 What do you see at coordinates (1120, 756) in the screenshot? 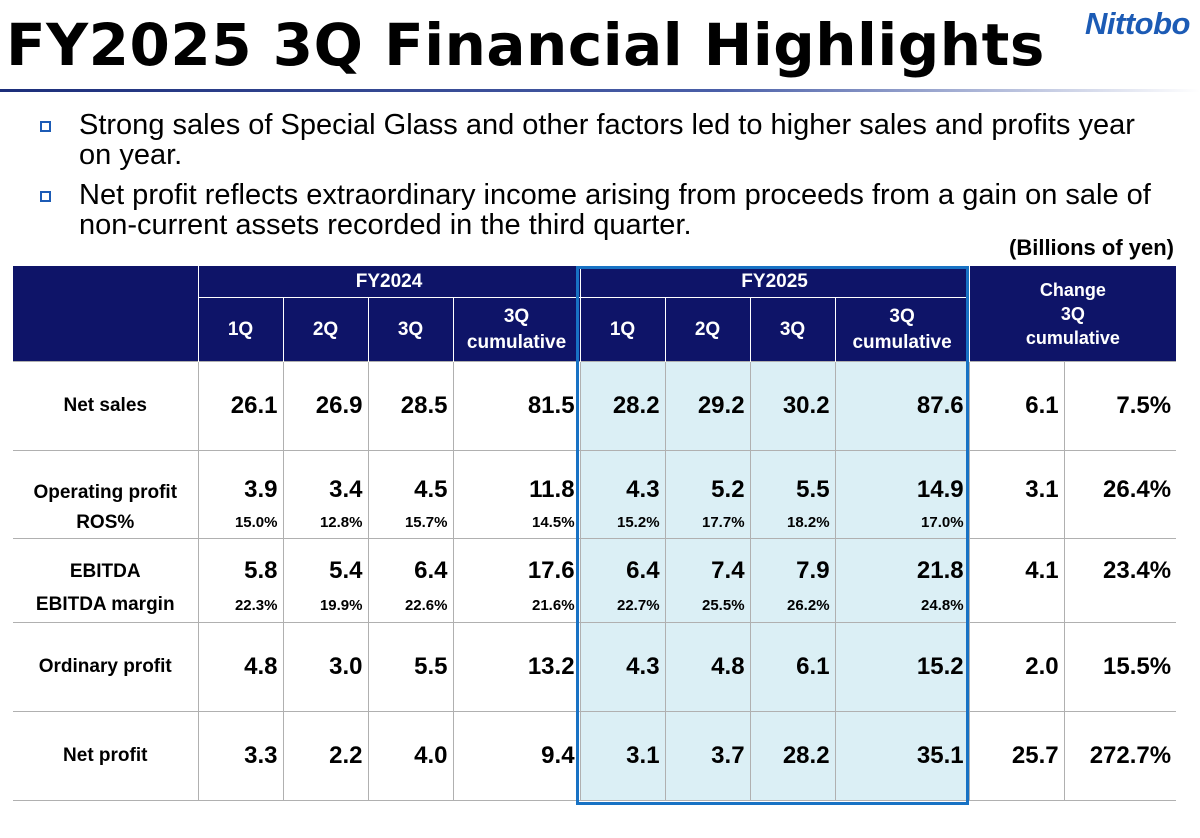
I see `cell-change-percent: 272.7%` at bounding box center [1120, 756].